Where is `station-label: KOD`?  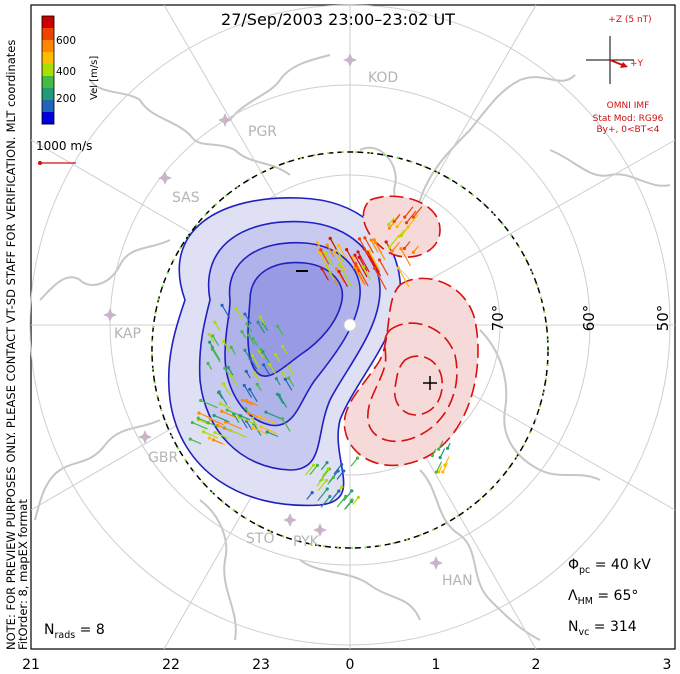 station-label: KOD is located at coordinates (383, 78).